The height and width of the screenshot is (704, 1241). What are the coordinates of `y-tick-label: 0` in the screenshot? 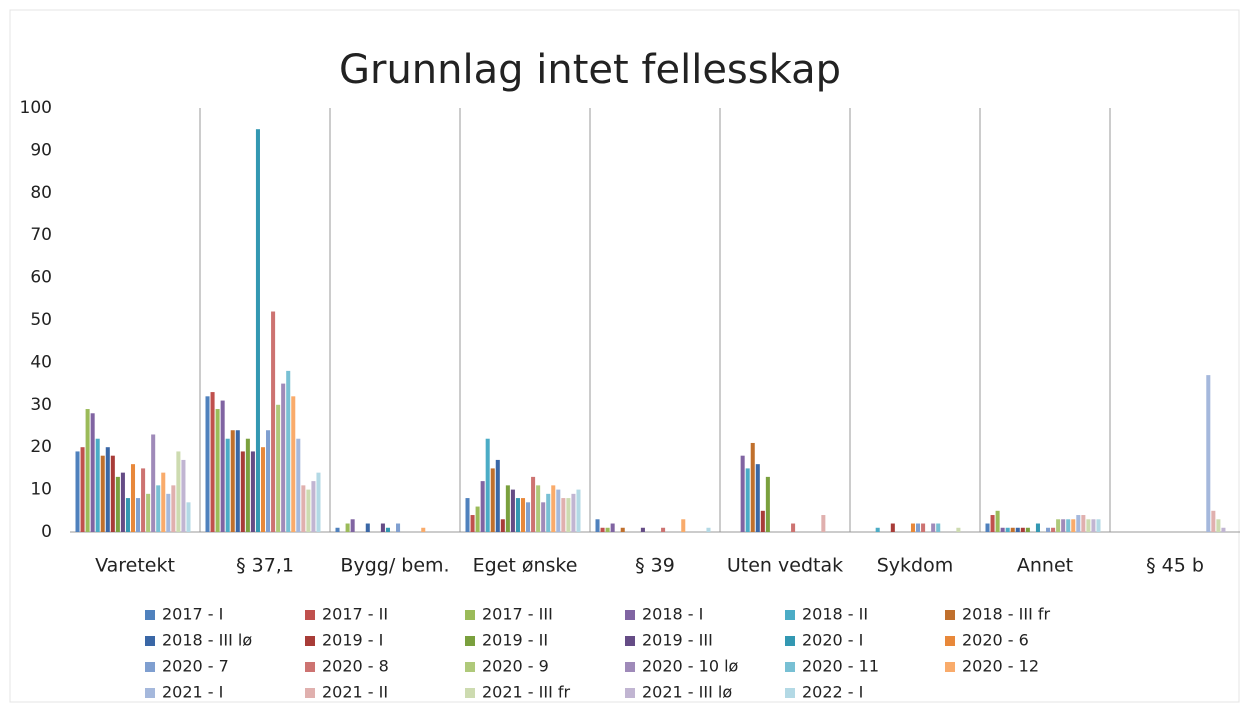 It's located at (46, 532).